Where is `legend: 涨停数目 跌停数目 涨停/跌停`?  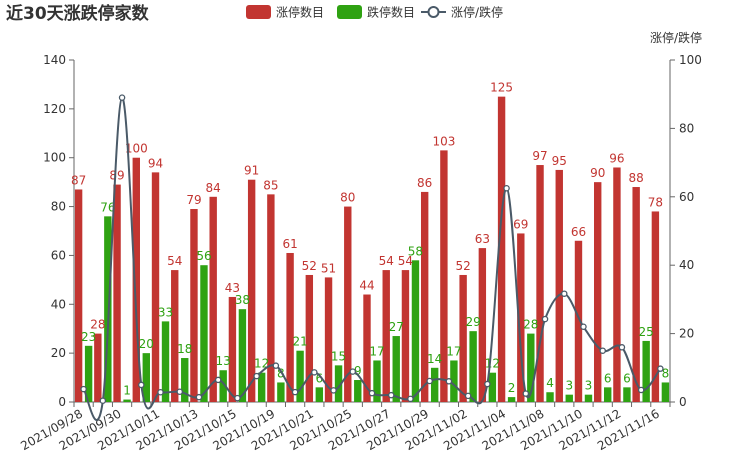 legend: 涨停数目 跌停数目 涨停/跌停 is located at coordinates (374, 12).